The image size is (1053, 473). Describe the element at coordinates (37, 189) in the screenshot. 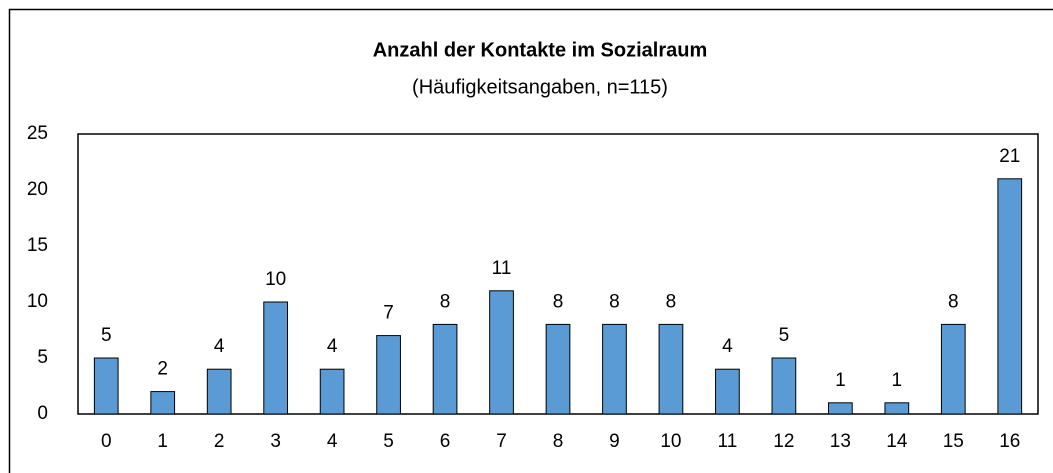

I see `y-tick-label: 20` at that location.